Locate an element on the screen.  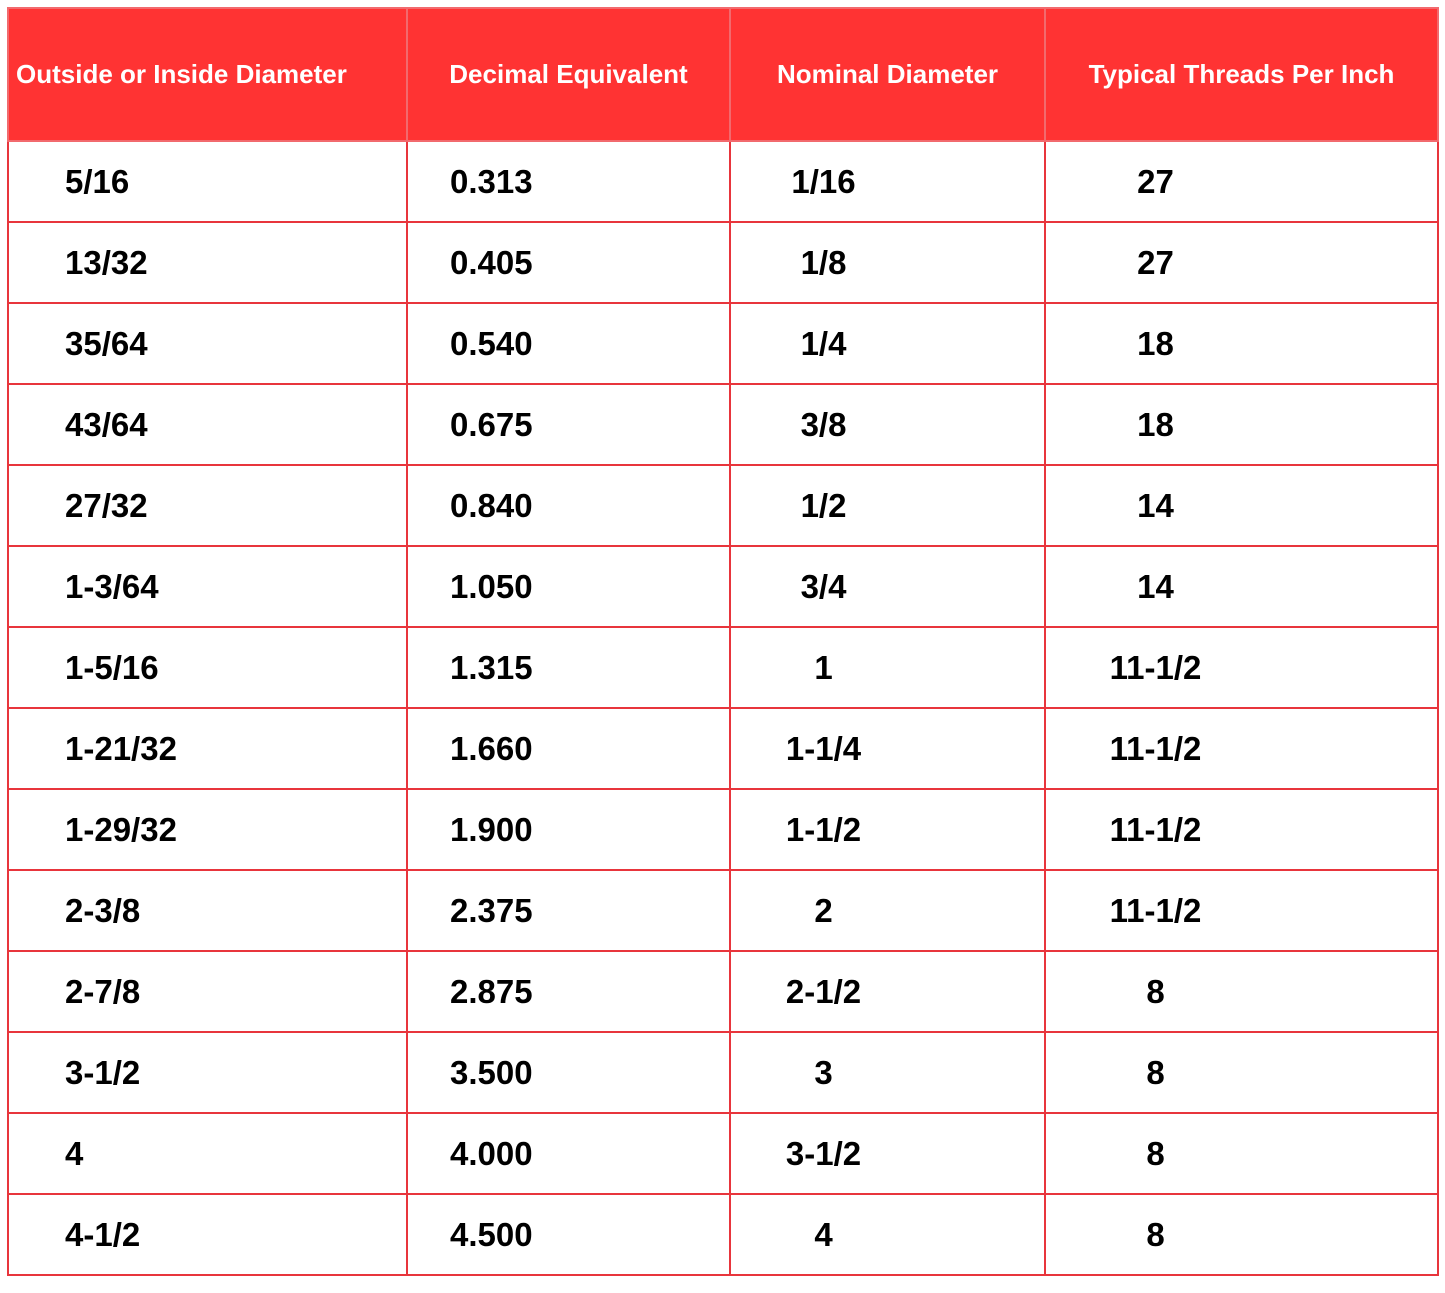
table-cell: 1-1/2 is located at coordinates (887, 829).